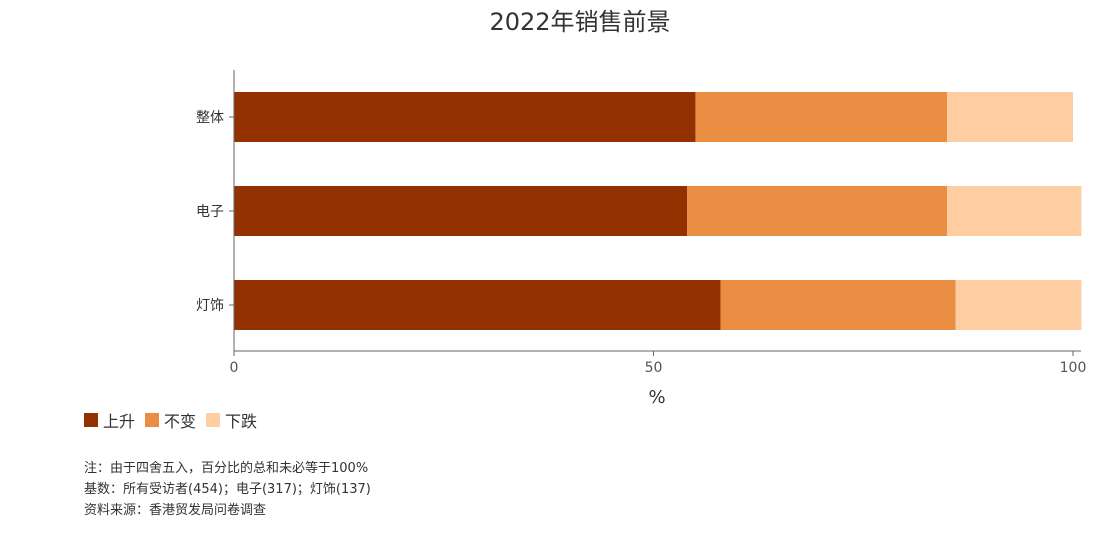  I want to click on x-axis-label: %, so click(656, 397).